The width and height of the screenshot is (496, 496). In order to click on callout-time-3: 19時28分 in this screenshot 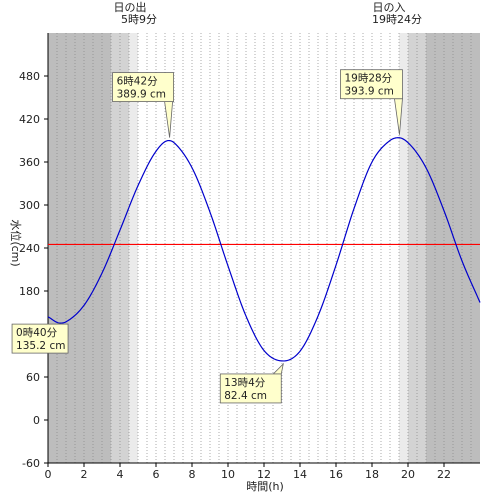, I will do `click(368, 79)`.